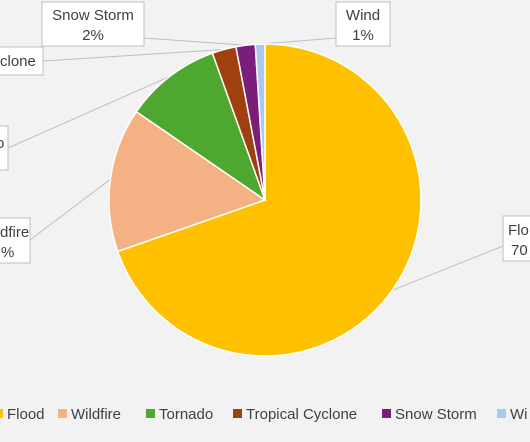  I want to click on leader-line-tropical-cyclone, so click(133, 55).